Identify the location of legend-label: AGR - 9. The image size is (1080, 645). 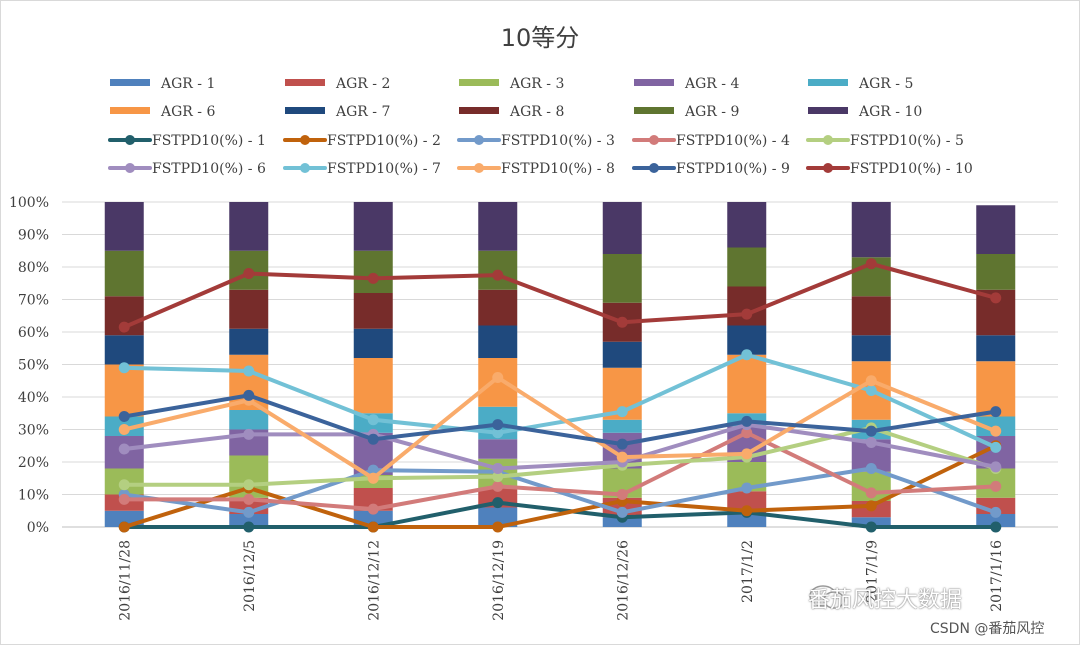
(711, 112).